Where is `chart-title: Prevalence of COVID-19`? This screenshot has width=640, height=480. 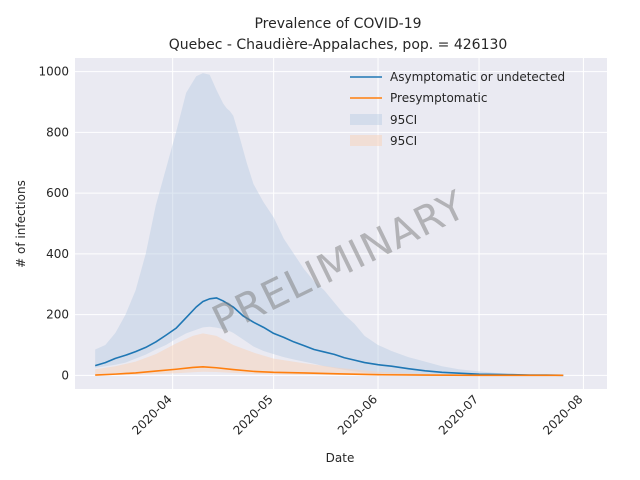
chart-title: Prevalence of COVID-19 is located at coordinates (337, 24).